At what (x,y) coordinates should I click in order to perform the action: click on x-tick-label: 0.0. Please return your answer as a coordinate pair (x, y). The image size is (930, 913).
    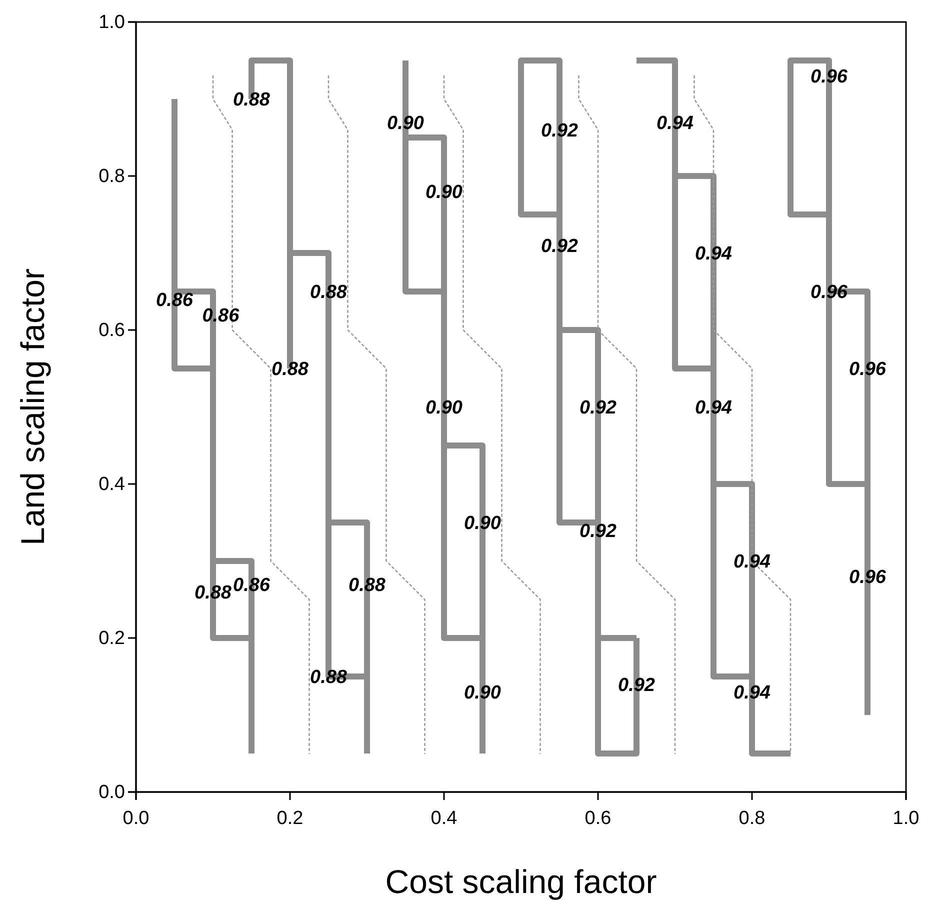
    Looking at the image, I should click on (136, 818).